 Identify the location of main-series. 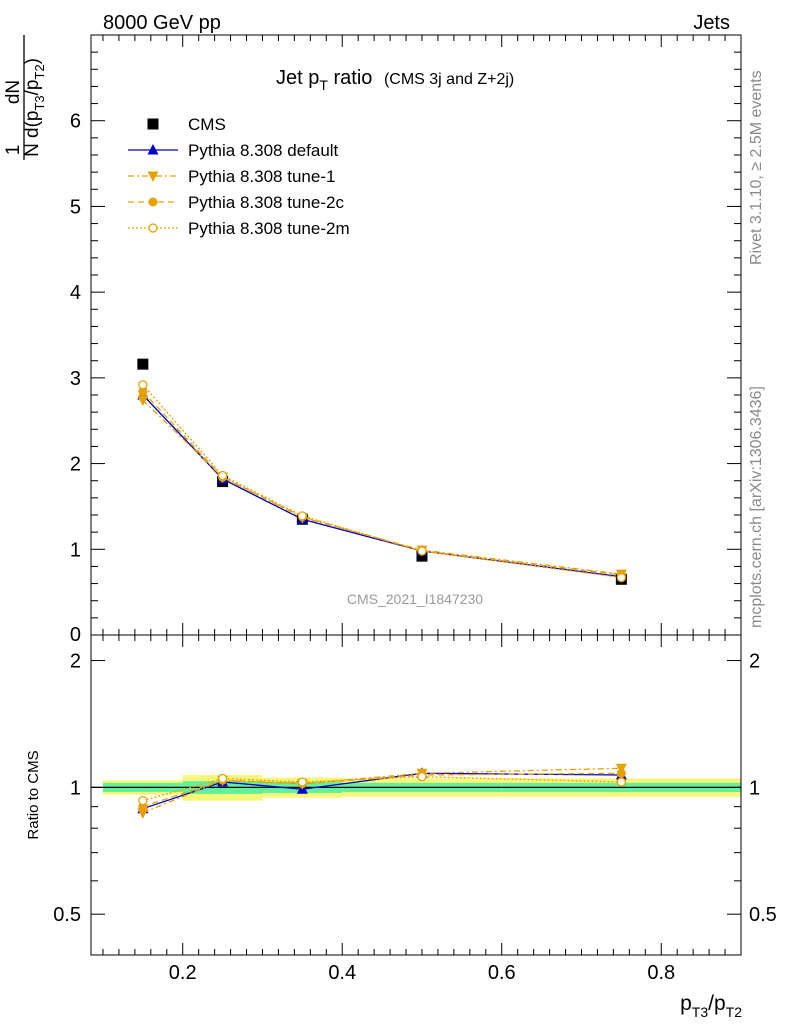
(382, 471).